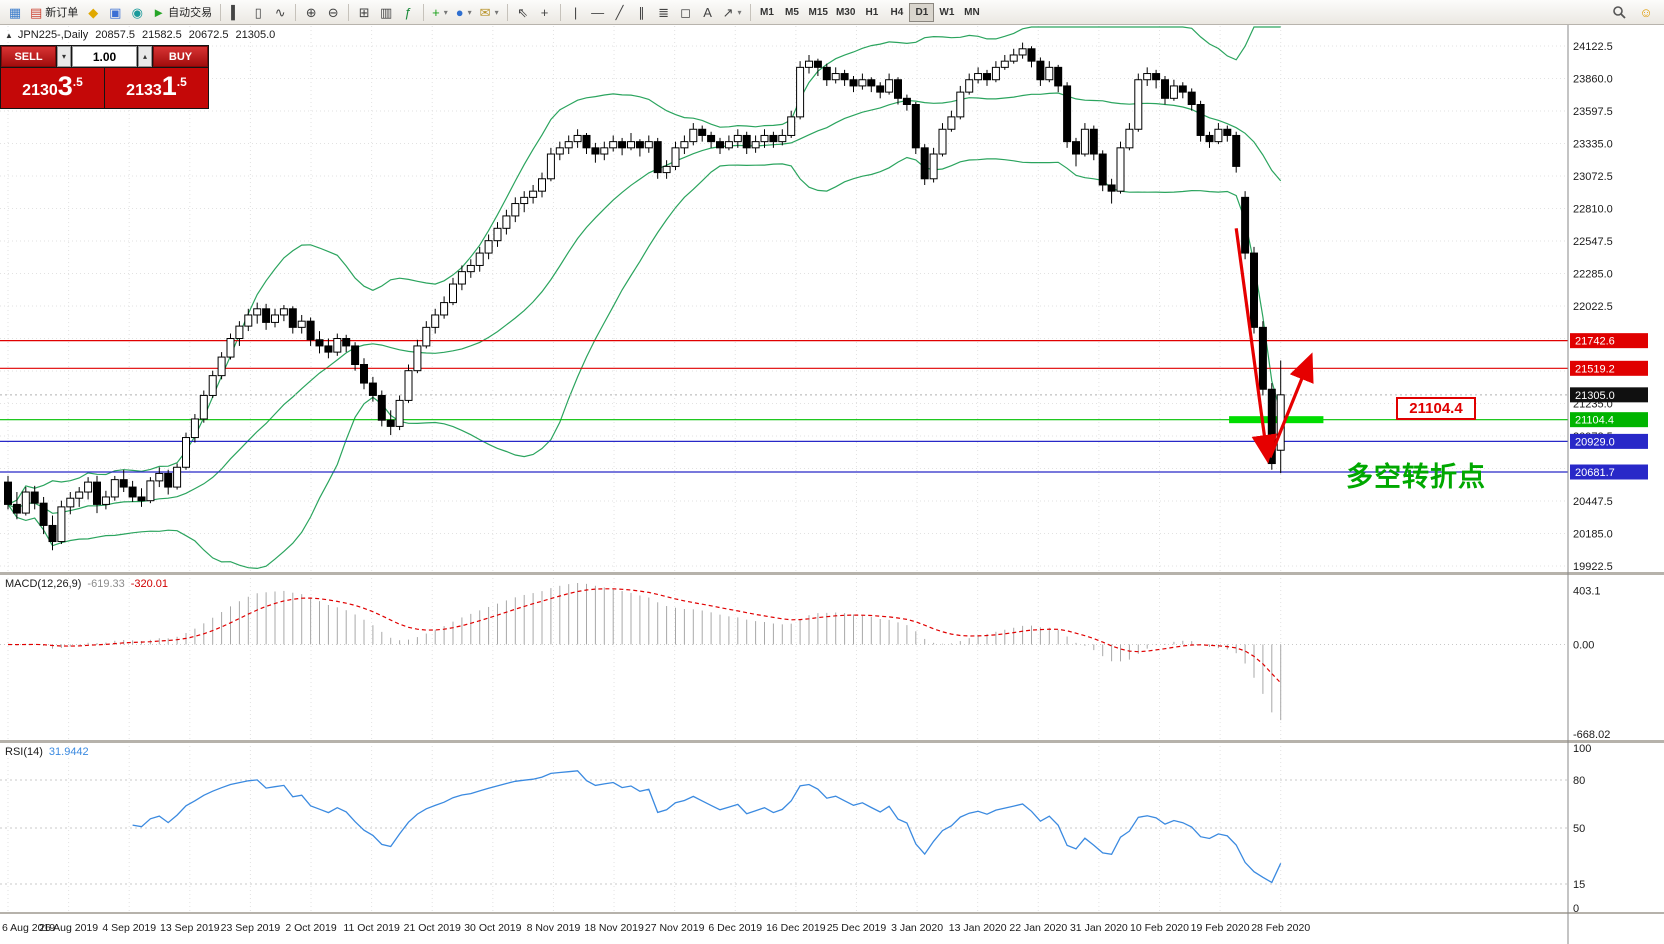 The width and height of the screenshot is (1664, 944). What do you see at coordinates (1593, 80) in the screenshot?
I see `price-scale-label: 23860.0` at bounding box center [1593, 80].